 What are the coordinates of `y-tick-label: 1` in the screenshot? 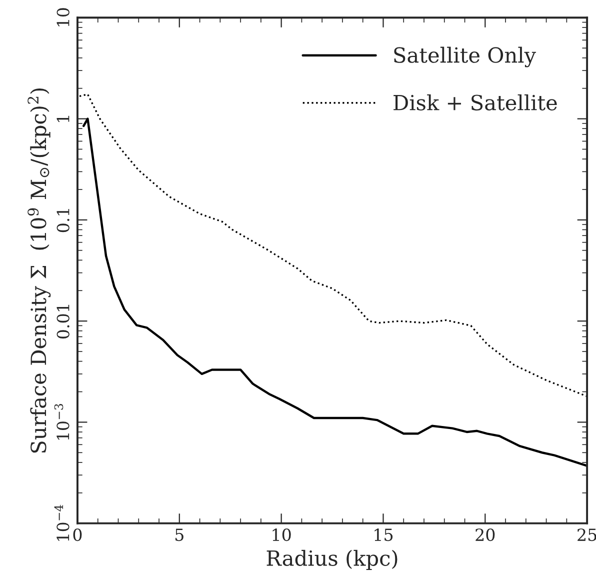 It's located at (63, 119).